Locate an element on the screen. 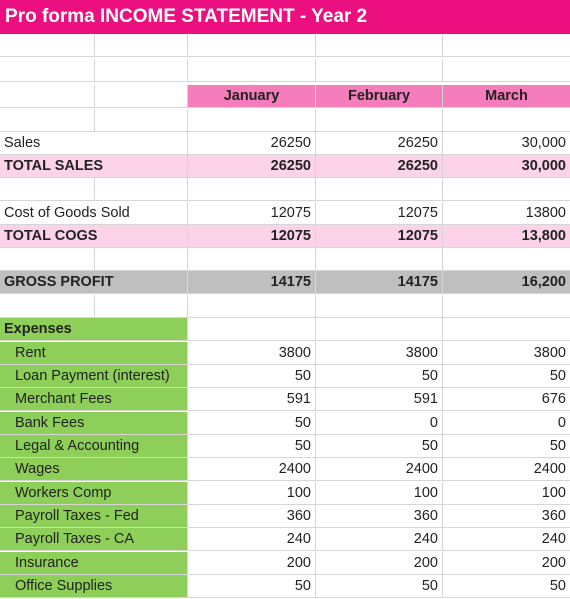 Image resolution: width=570 pixels, height=599 pixels. expense-label: Workers Comp is located at coordinates (94, 493).